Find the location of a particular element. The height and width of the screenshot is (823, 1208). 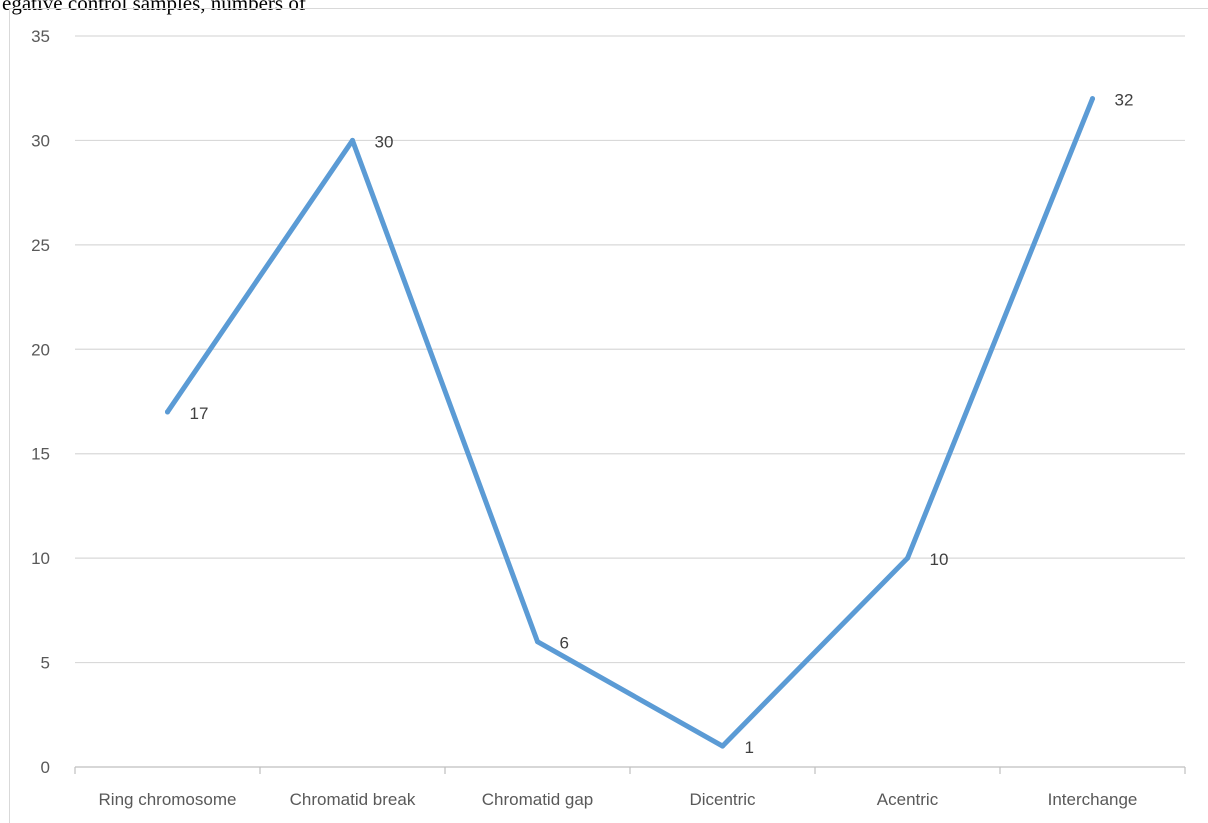

y-tick-label: 35 is located at coordinates (40, 36).